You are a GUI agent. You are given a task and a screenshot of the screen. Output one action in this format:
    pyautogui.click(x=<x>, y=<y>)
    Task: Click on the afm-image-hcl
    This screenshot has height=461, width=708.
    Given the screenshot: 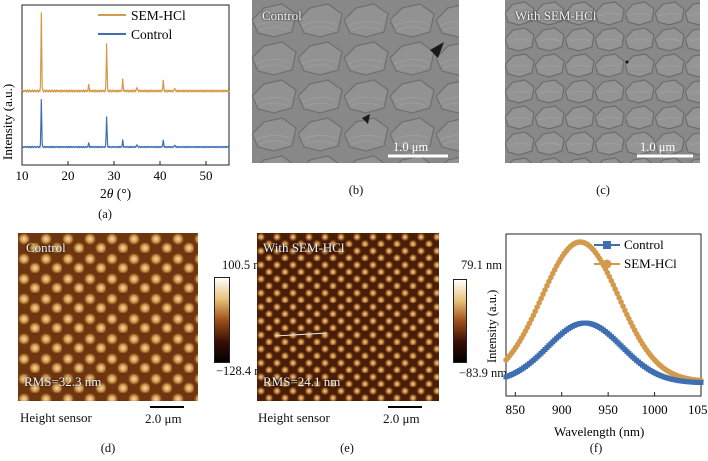 What is the action you would take?
    pyautogui.click(x=348, y=317)
    